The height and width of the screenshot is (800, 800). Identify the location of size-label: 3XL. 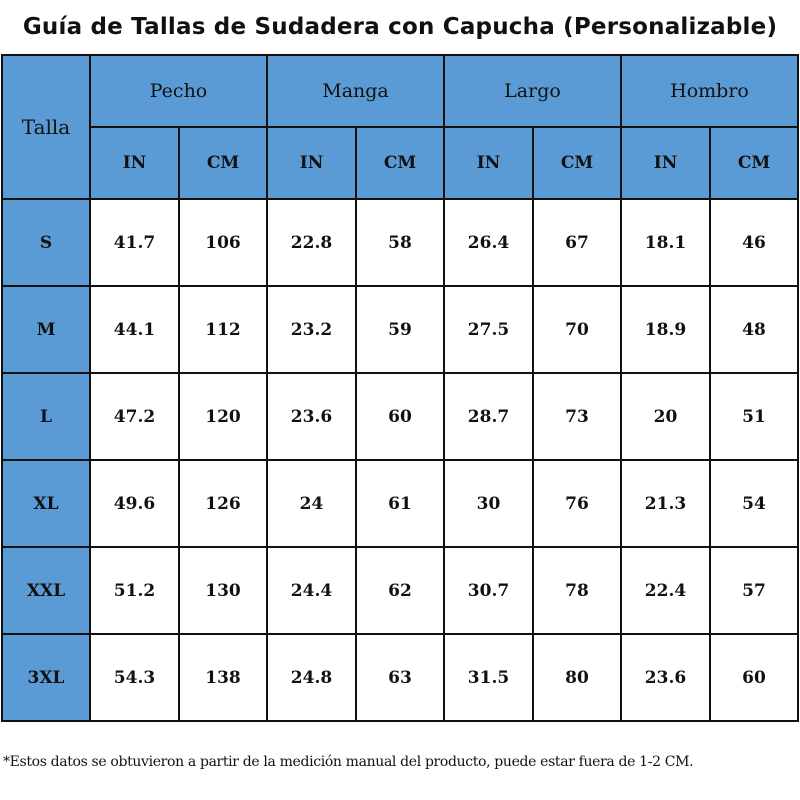
(46, 677).